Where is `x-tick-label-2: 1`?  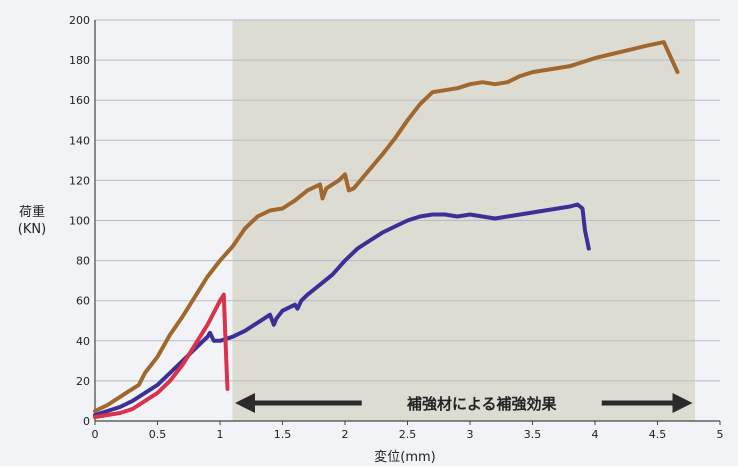 x-tick-label-2: 1 is located at coordinates (220, 434).